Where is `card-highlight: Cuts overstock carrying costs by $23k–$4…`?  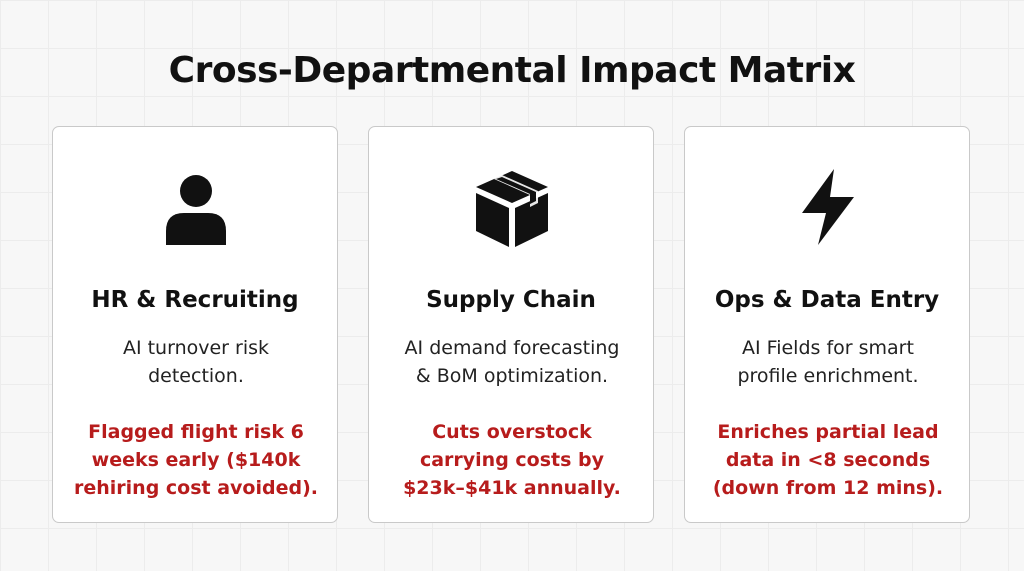 card-highlight: Cuts overstock carrying costs by $23k–$4… is located at coordinates (512, 460).